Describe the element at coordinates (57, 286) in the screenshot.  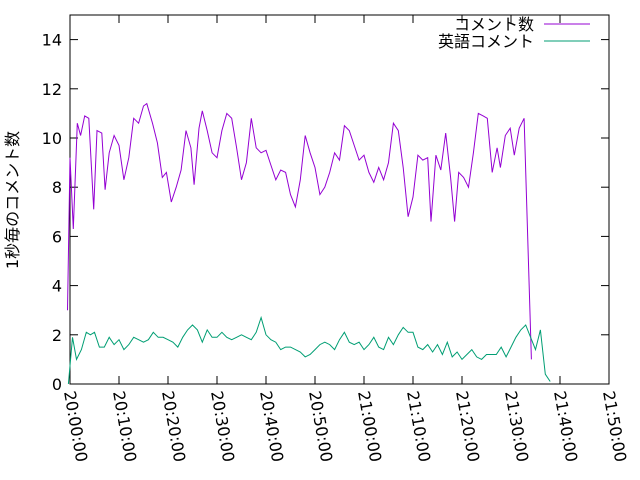
I see `y-tick-label: 4` at that location.